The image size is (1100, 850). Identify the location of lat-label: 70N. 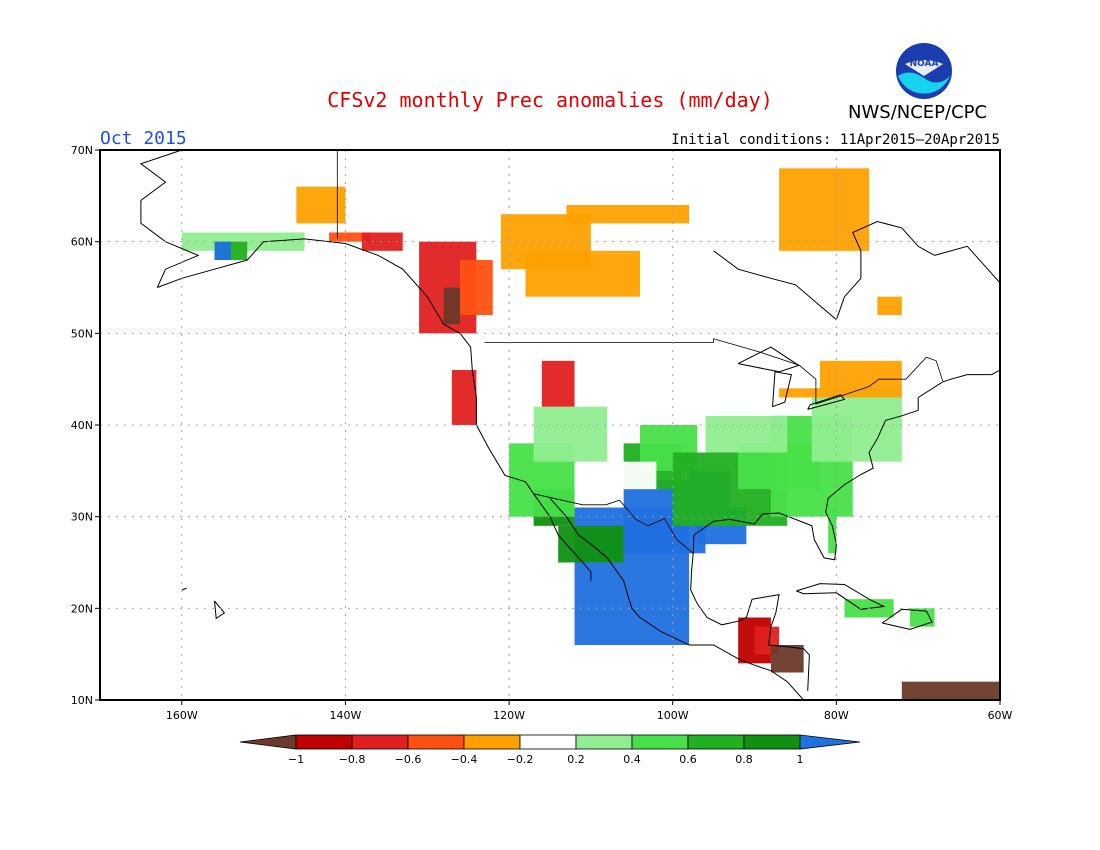
(82, 150).